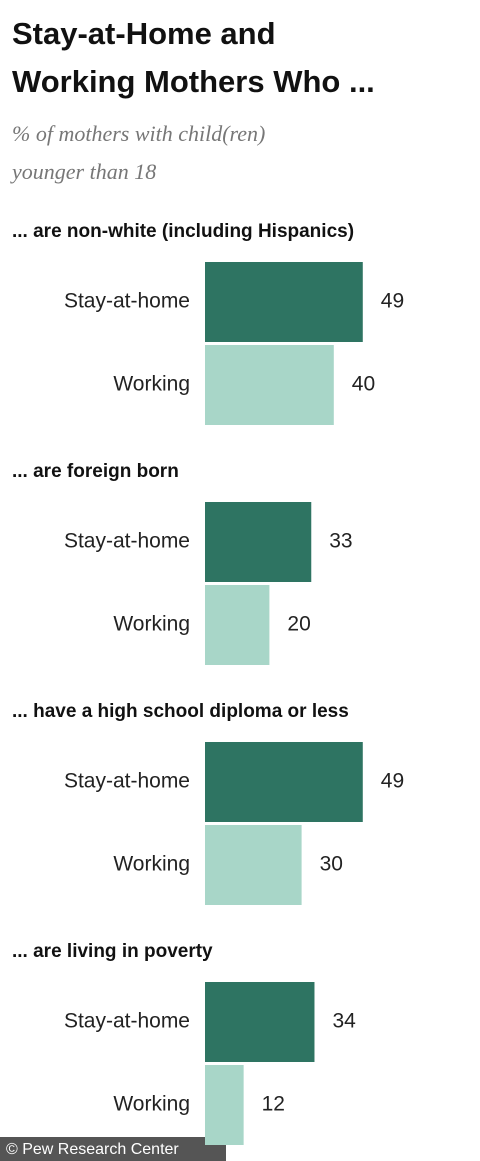  I want to click on panel-title: ... have a high school diploma or less, so click(180, 711).